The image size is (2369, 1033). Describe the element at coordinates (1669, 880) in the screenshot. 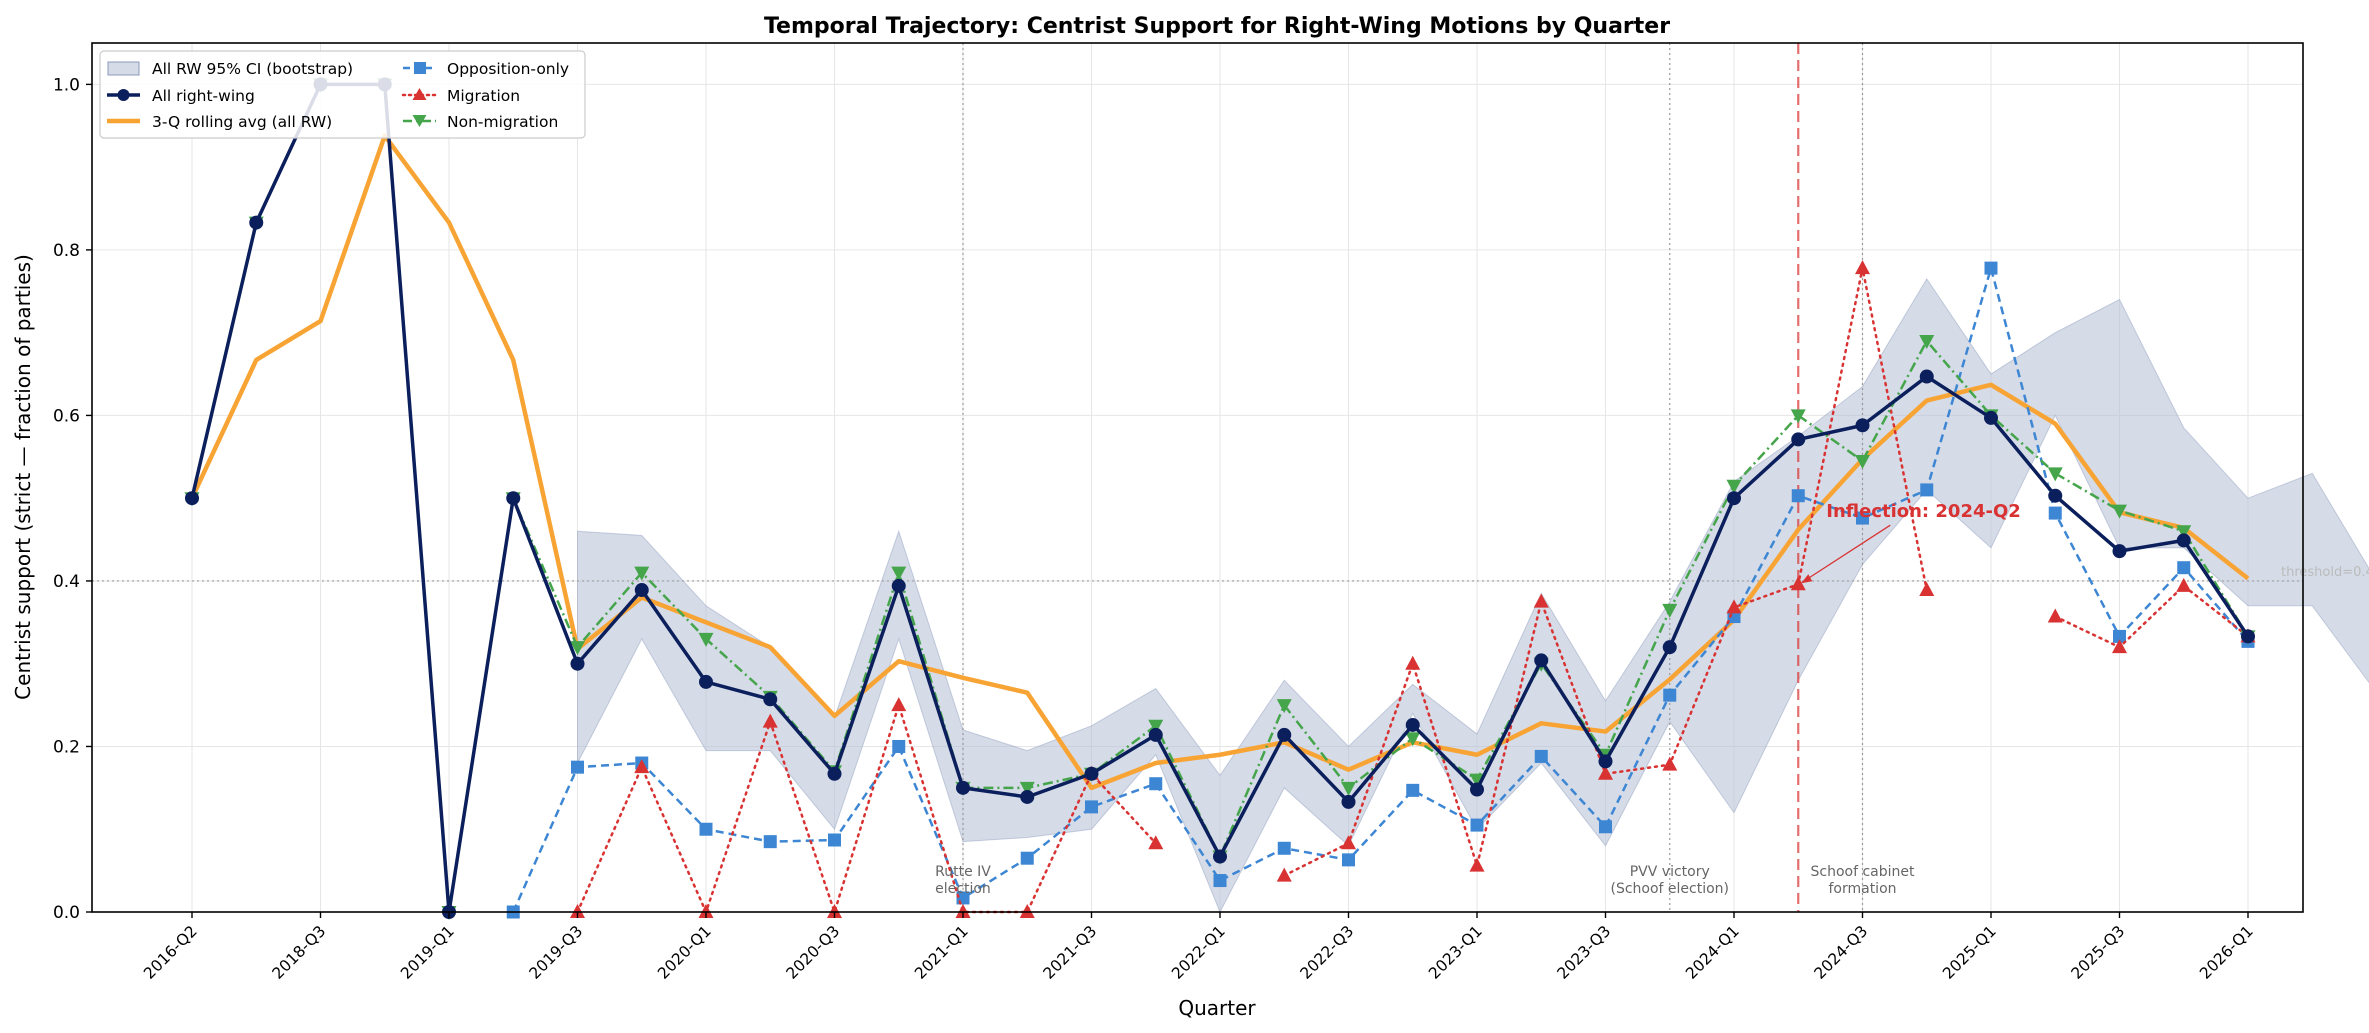

I see `event-label-1: PVV victory (Schoof election)` at that location.